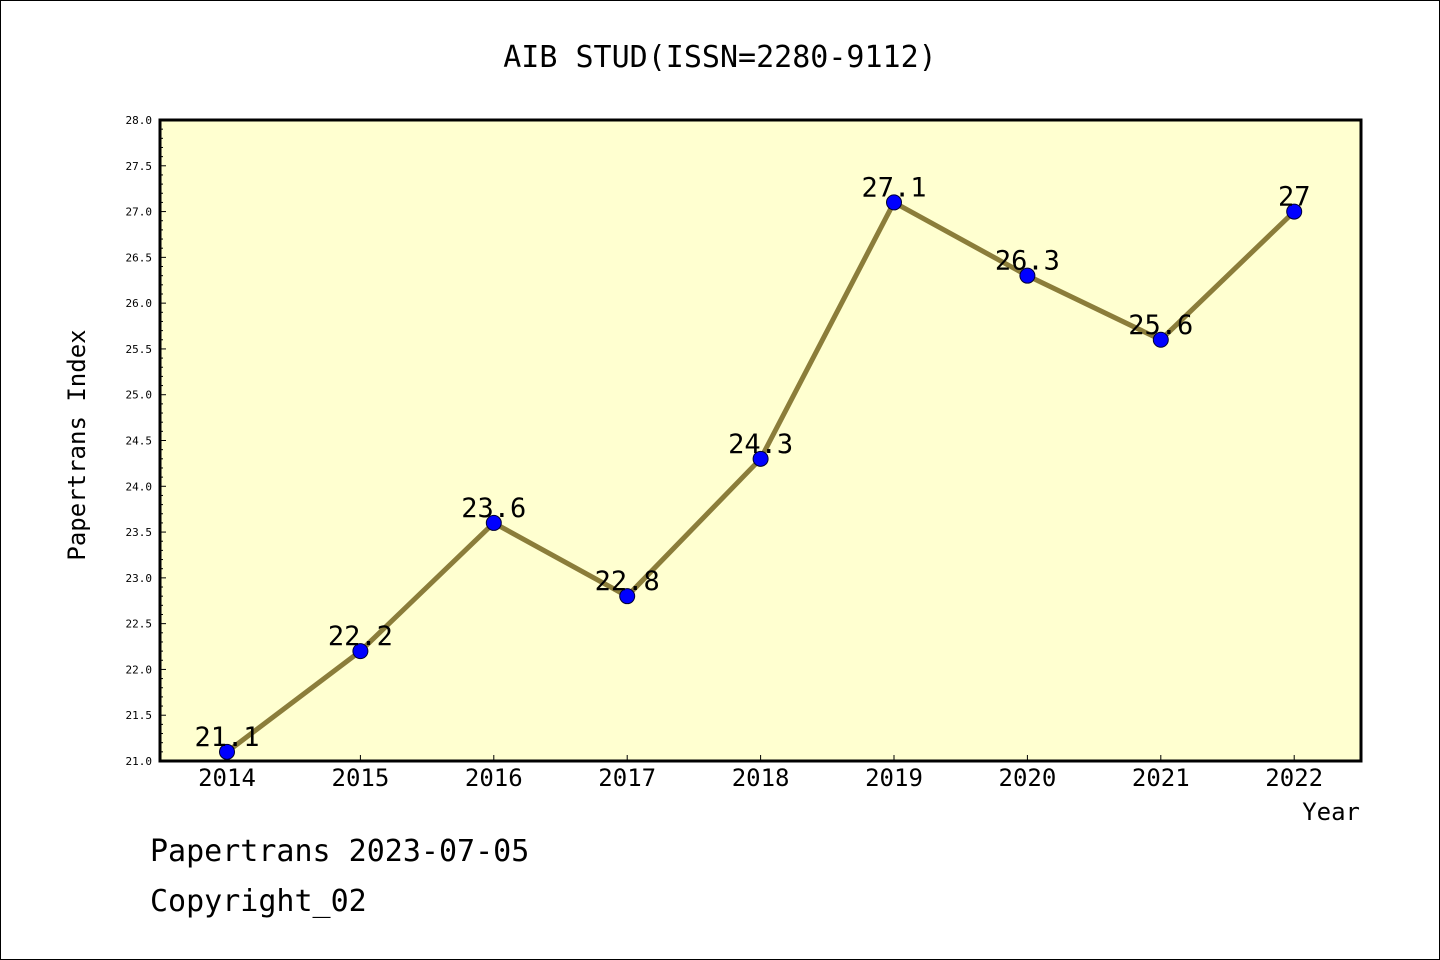 The image size is (1440, 960). Describe the element at coordinates (1160, 325) in the screenshot. I see `data-label: 25.6` at that location.